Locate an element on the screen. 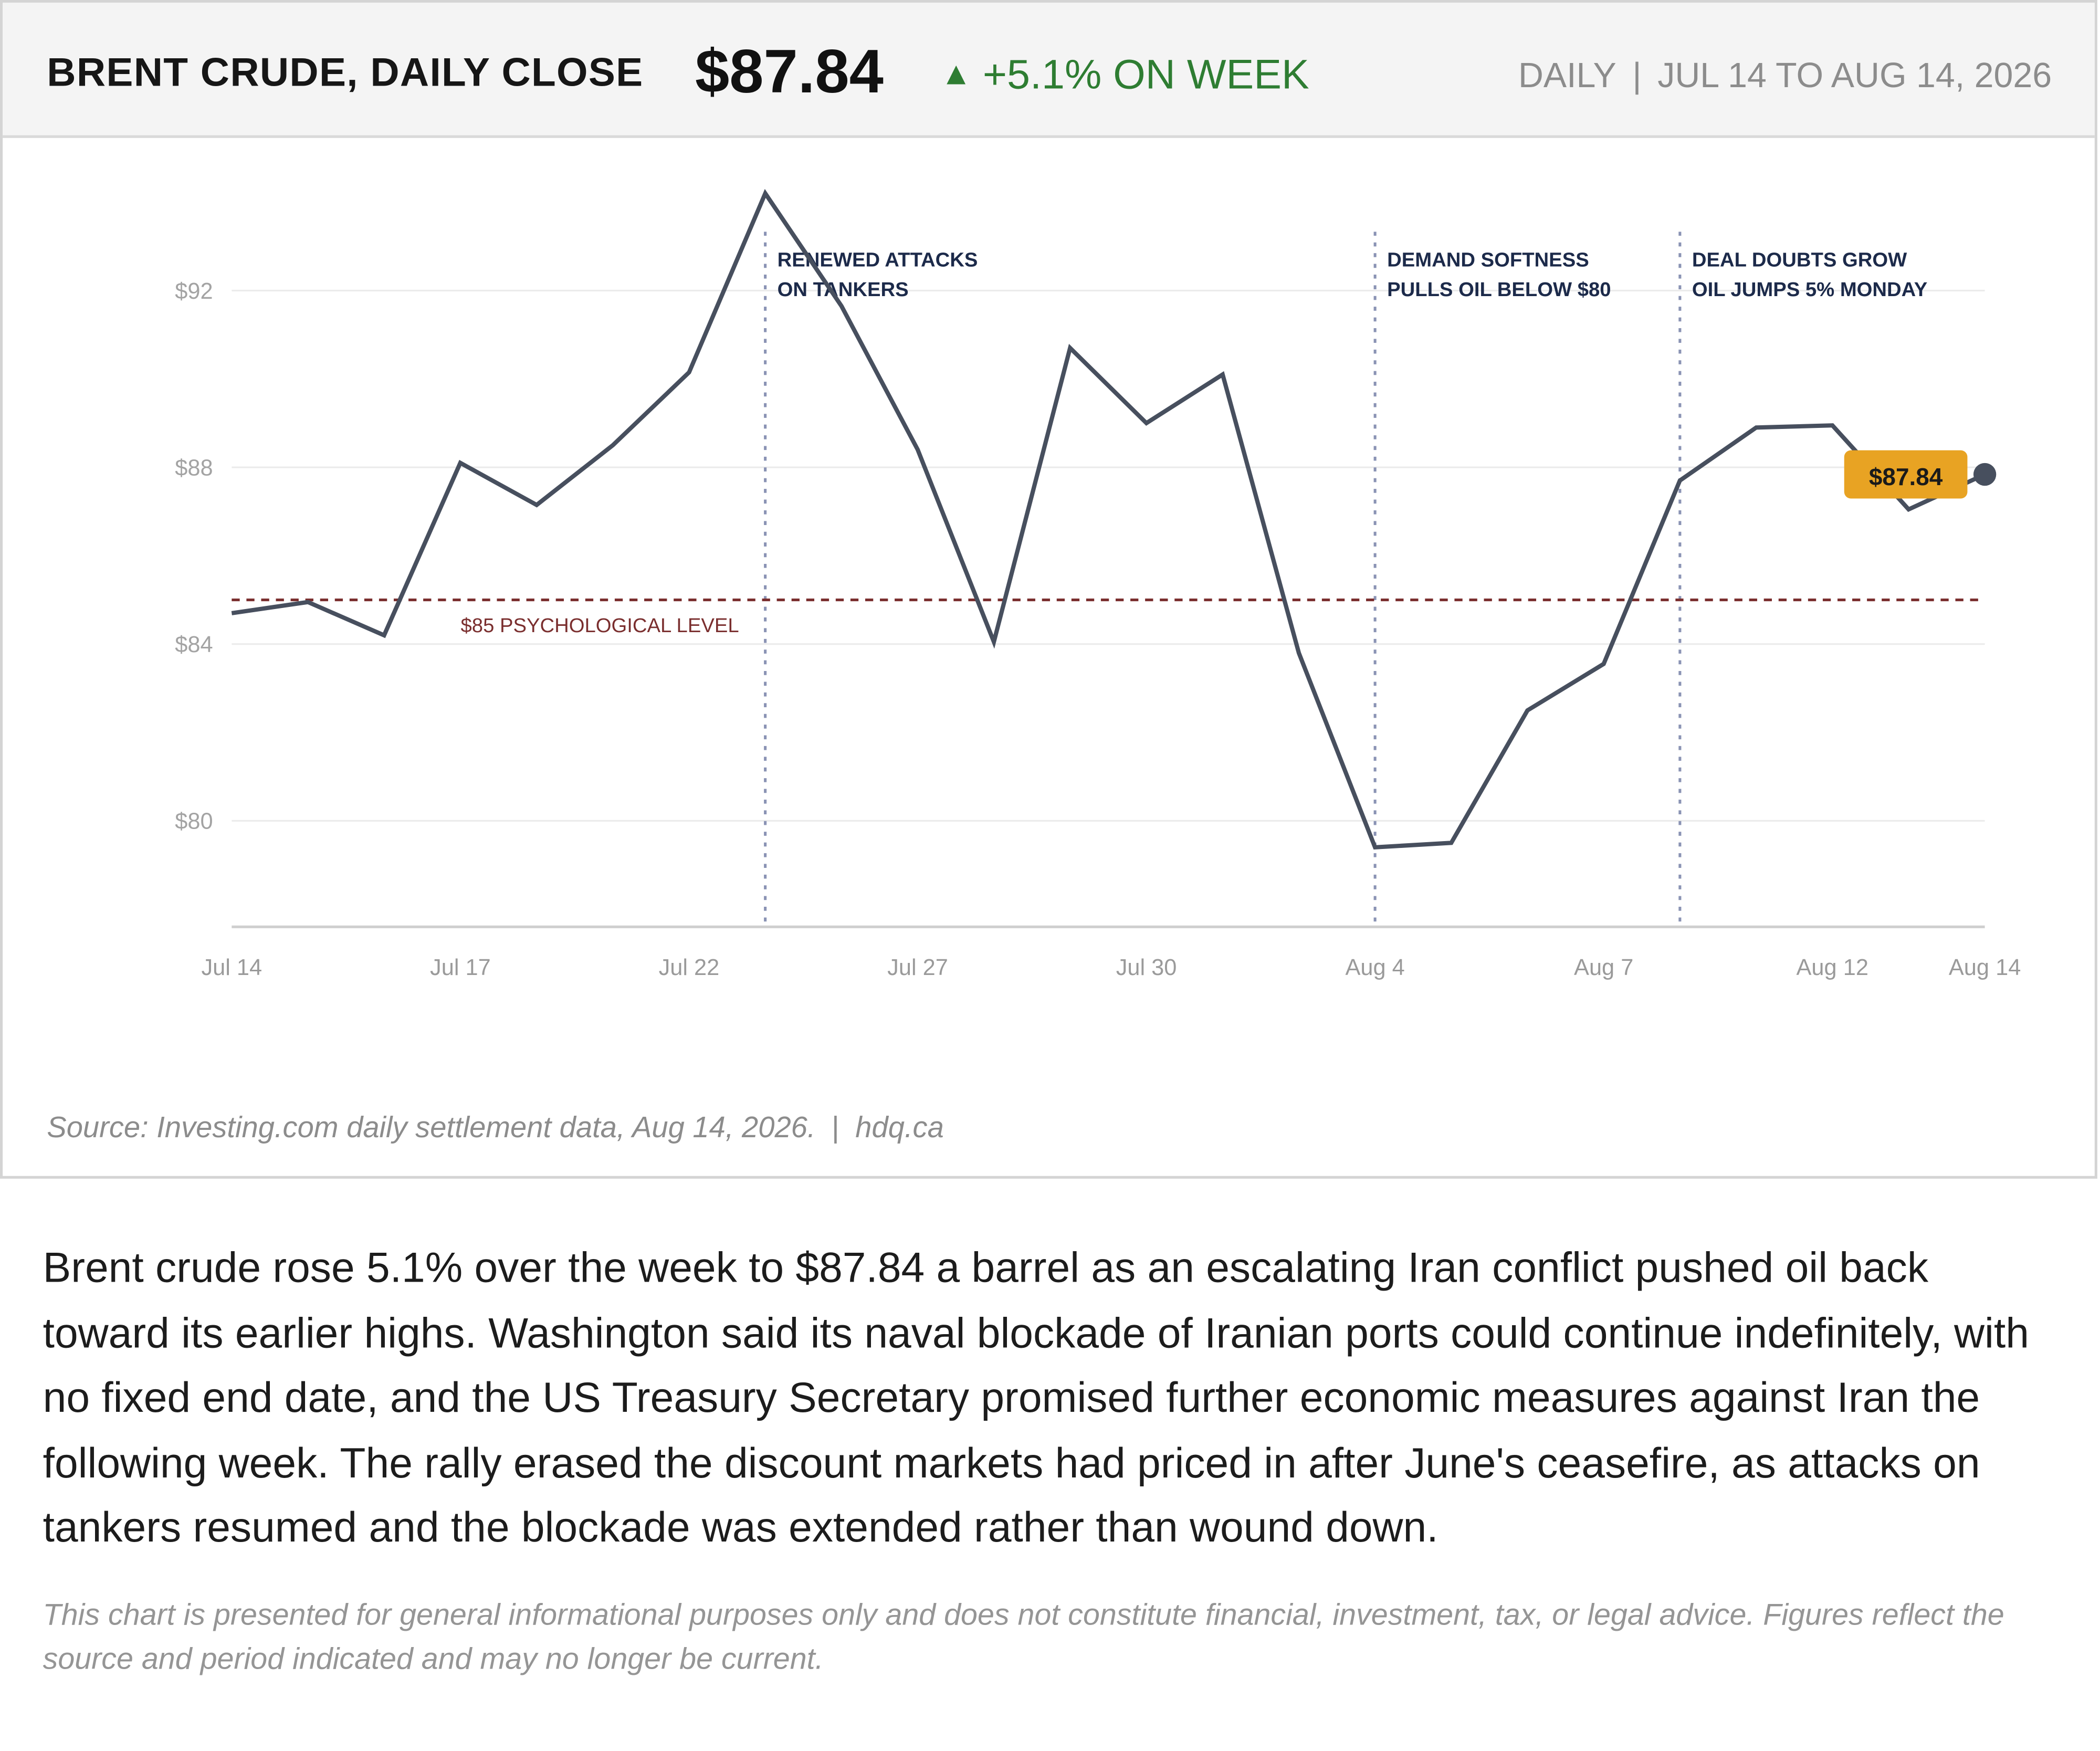  weekly-change-text: +5.1% ON WEEK is located at coordinates (1145, 74).